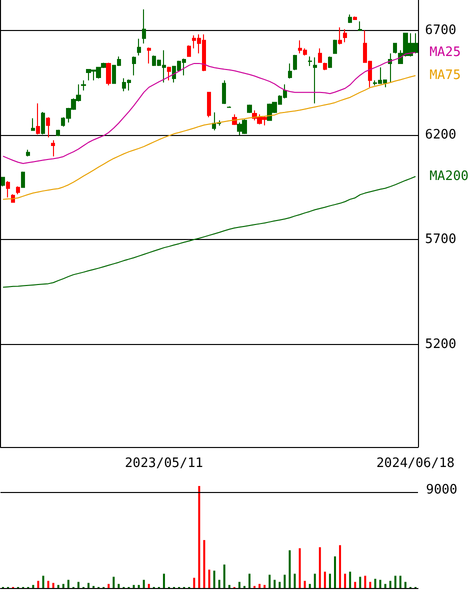  I want to click on series-label: MA75, so click(445, 76).